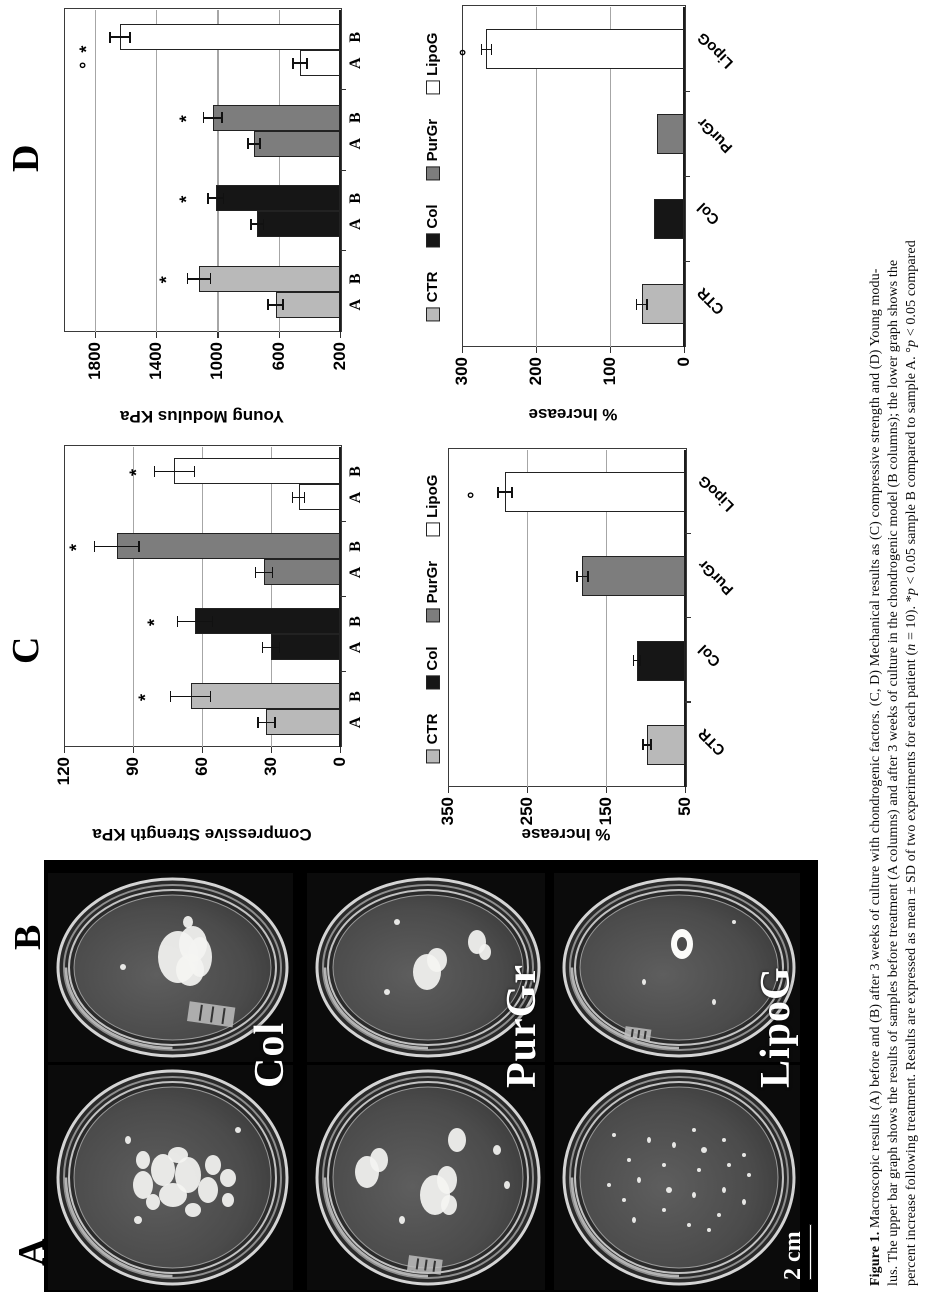 This screenshot has width=928, height=1292. Describe the element at coordinates (355, 497) in the screenshot. I see `c_upper-bar-label-LipoG-A: A` at that location.